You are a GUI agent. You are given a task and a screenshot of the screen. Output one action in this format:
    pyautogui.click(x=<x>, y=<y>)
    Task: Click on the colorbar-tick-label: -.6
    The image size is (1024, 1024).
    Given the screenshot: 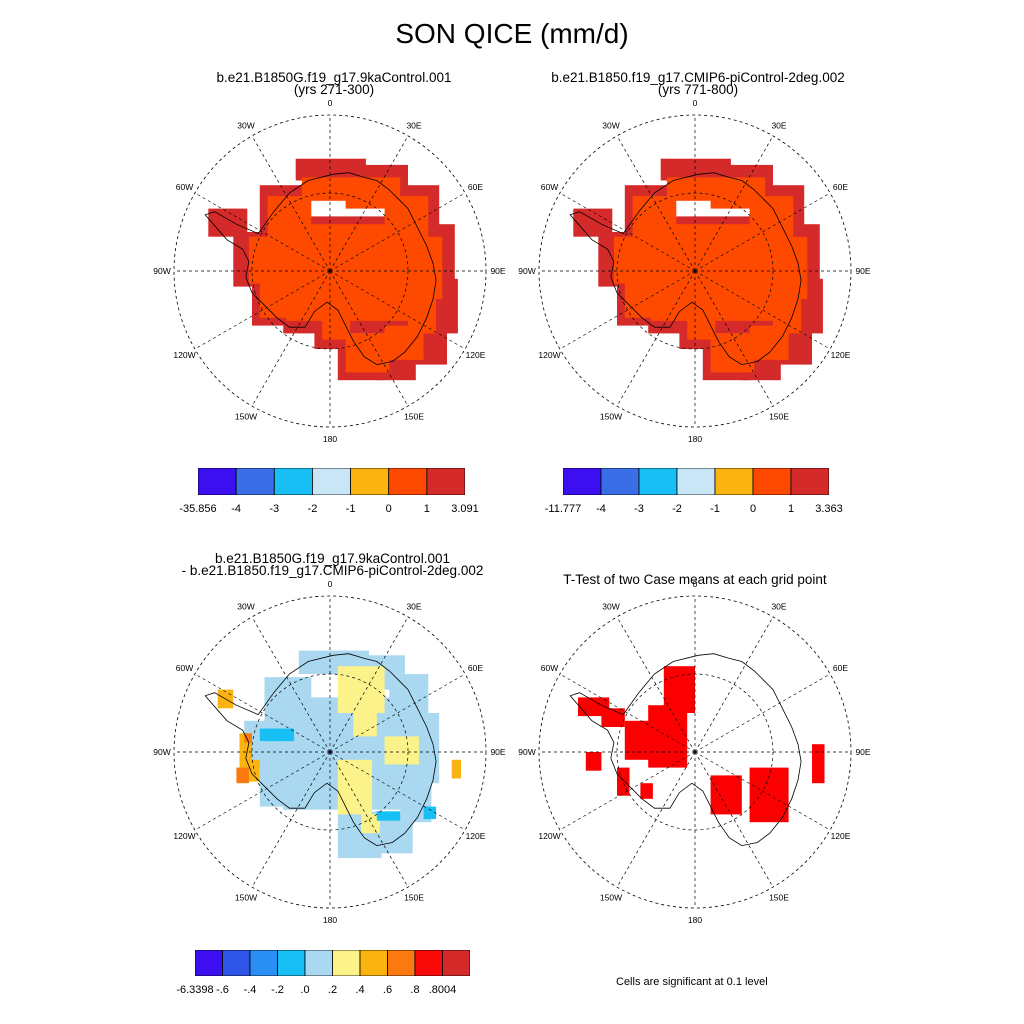 What is the action you would take?
    pyautogui.click(x=222, y=990)
    